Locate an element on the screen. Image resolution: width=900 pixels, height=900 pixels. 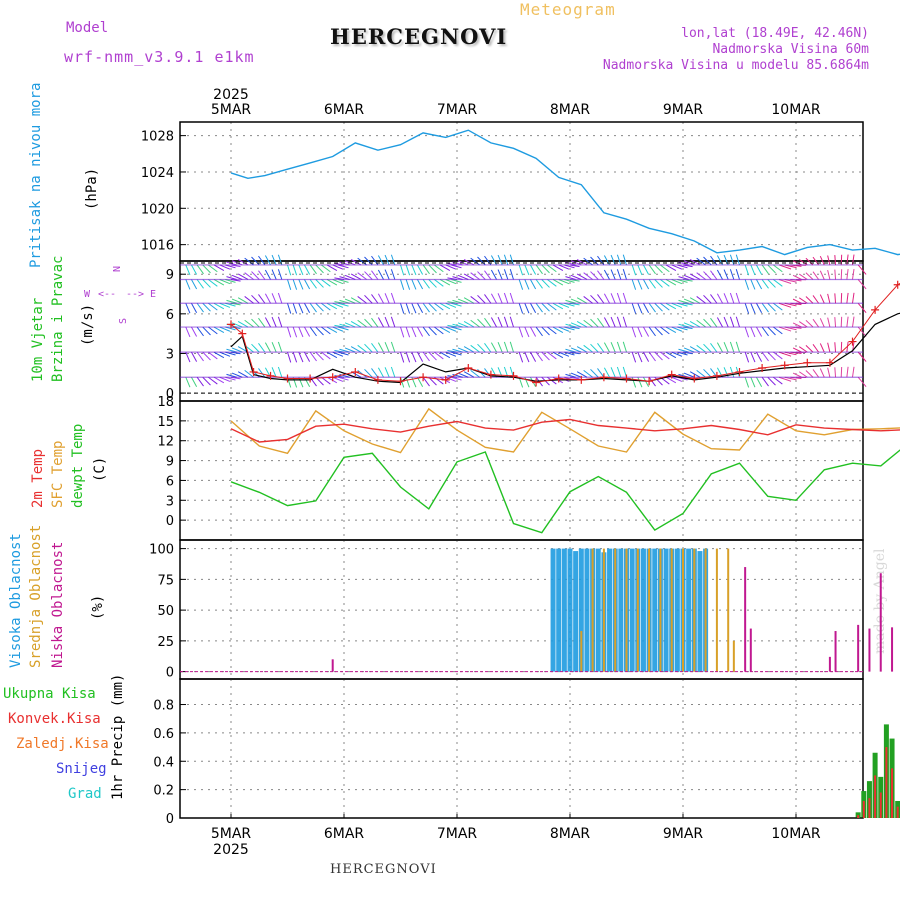
pressure-unit-label: (hPa) is located at coordinates (92, 188).